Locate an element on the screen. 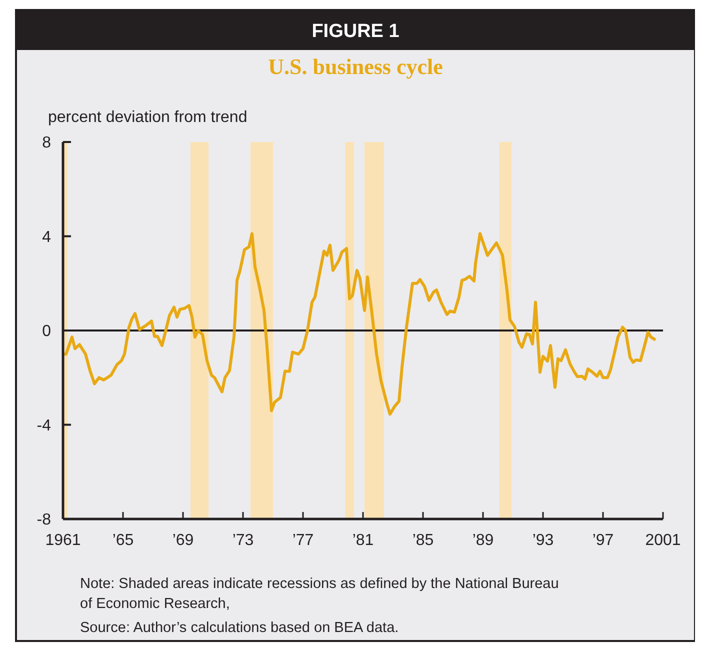  y-tick-label: -4 is located at coordinates (44, 425).